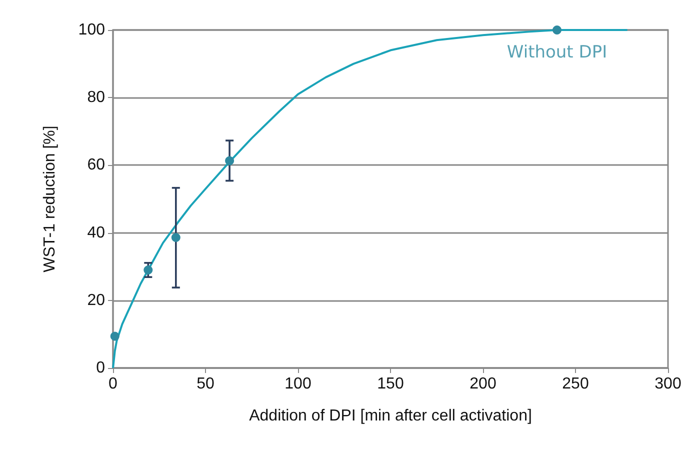 The width and height of the screenshot is (696, 456). I want to click on y-tick-label: 0, so click(101, 368).